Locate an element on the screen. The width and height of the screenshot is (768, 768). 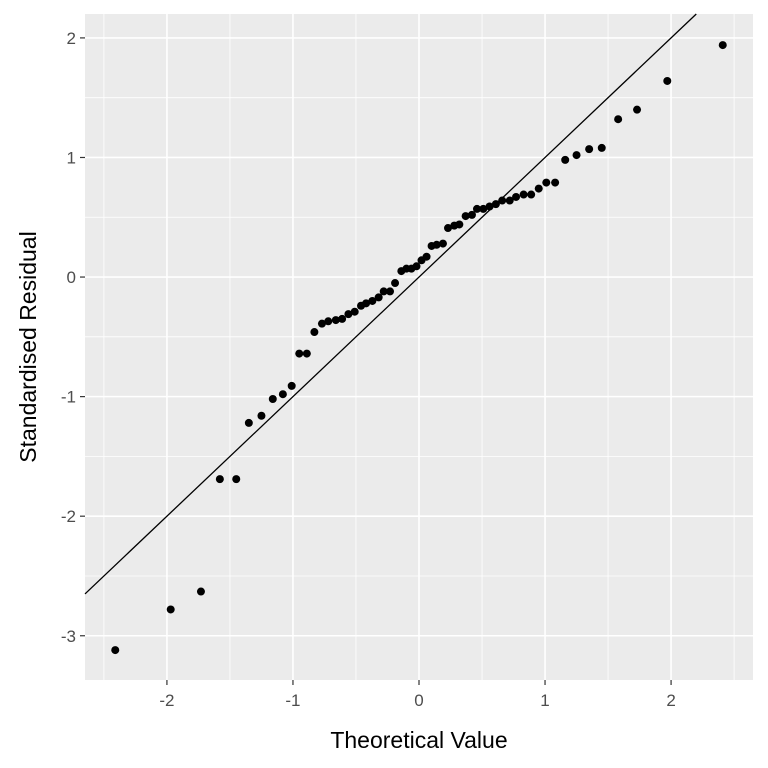
x-axis-ticks: -2 -1 0 1 2 is located at coordinates (417, 695).